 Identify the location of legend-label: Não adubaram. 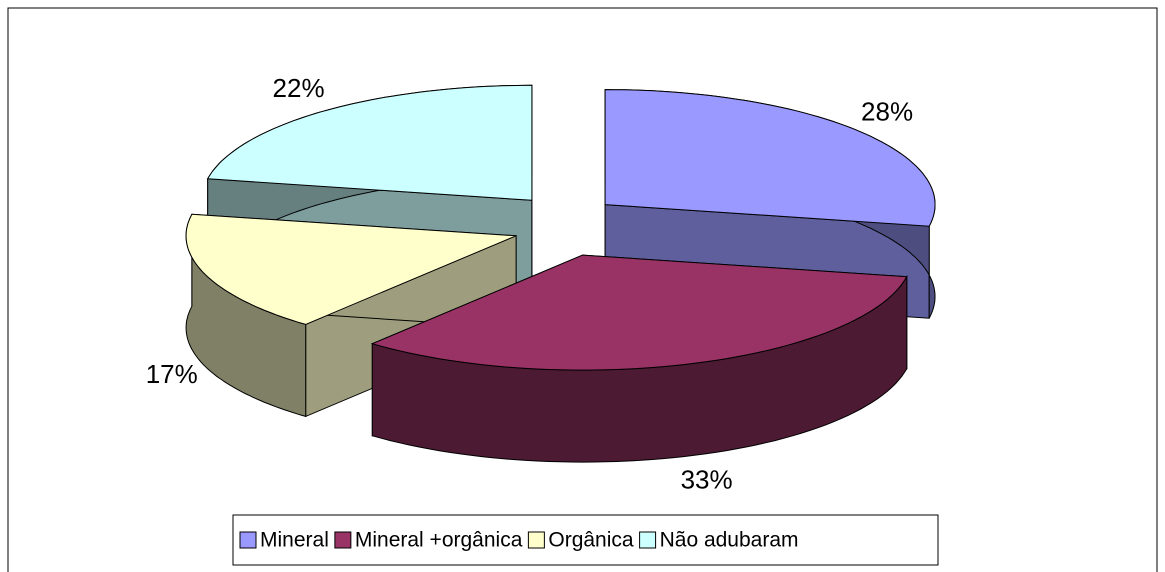
(729, 540).